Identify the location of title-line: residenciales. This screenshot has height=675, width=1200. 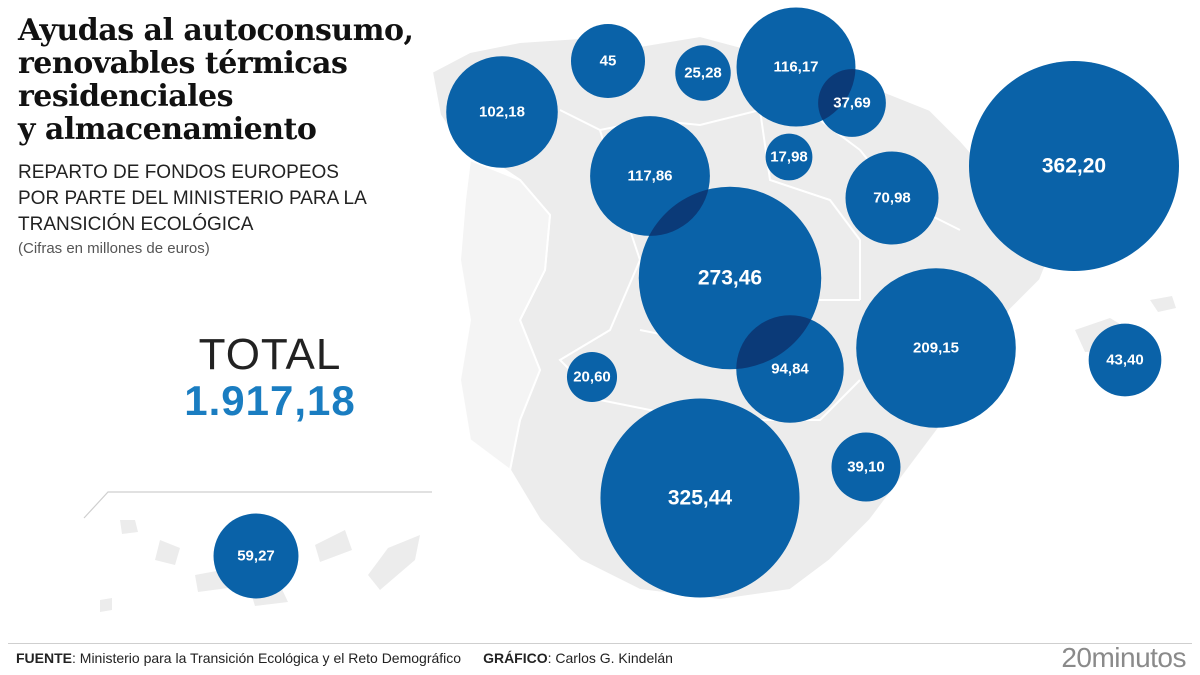
(126, 96).